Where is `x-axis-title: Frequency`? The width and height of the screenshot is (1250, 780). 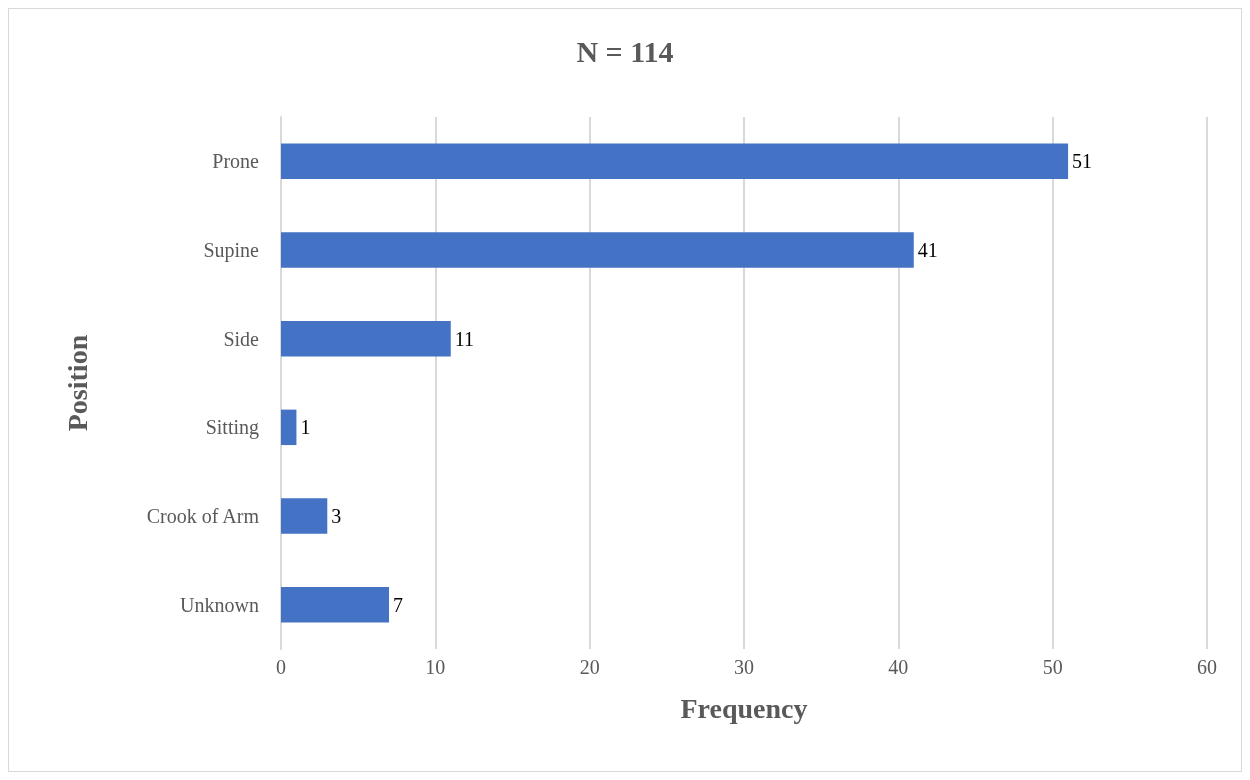
x-axis-title: Frequency is located at coordinates (744, 708).